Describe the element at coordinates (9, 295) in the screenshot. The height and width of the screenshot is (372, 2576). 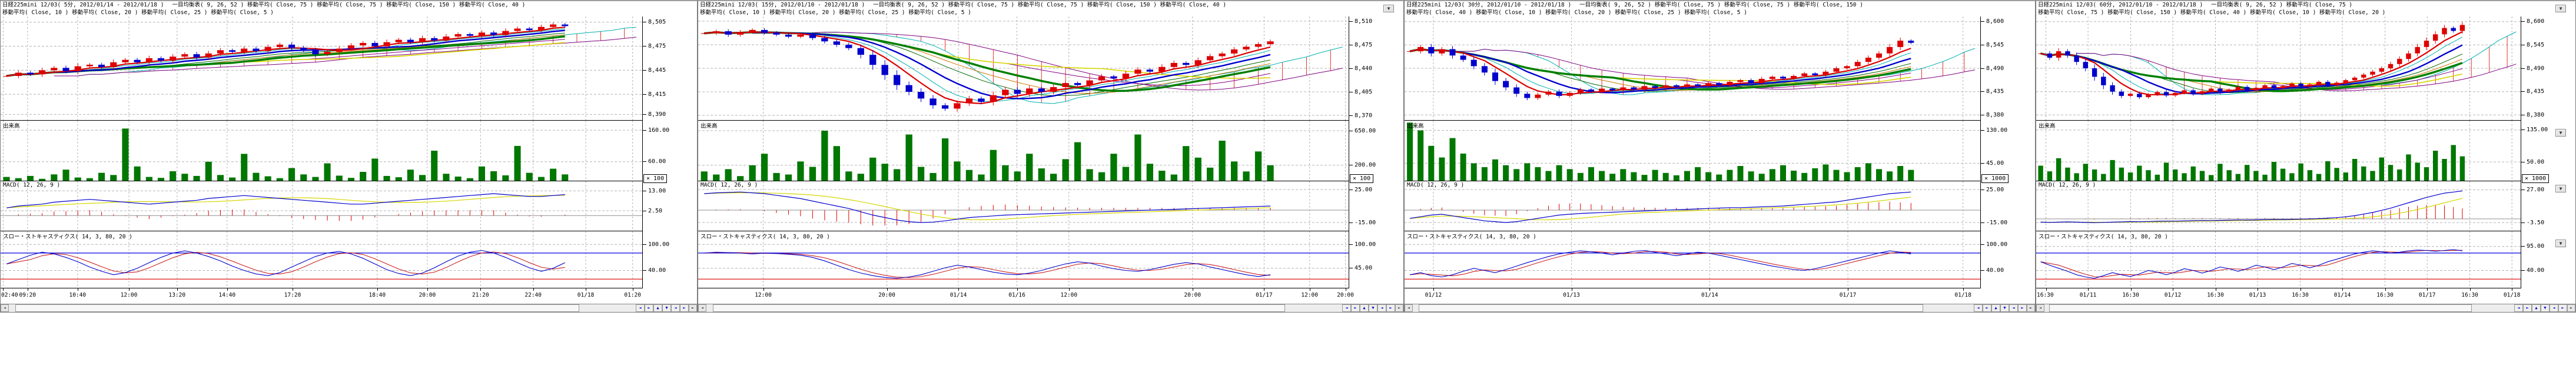
I see `time-tick-label: 02:40` at that location.